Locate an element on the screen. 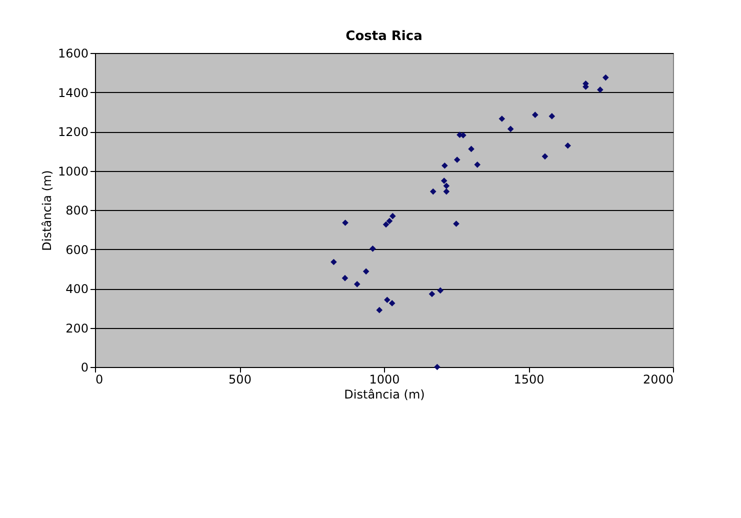  y-tick-label: 0 is located at coordinates (84, 367).